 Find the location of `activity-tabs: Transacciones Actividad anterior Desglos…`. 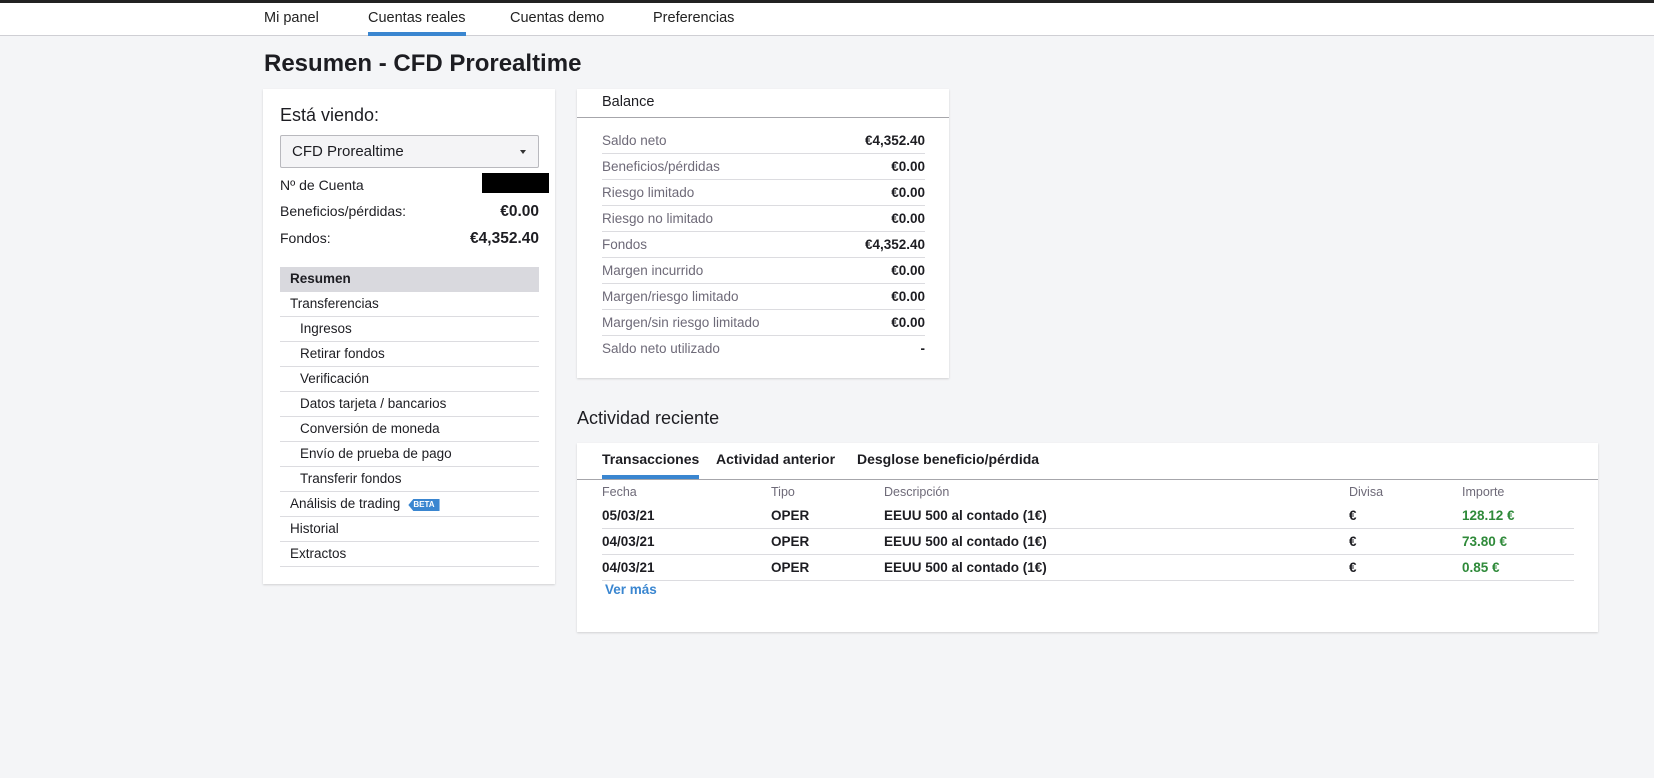

activity-tabs: Transacciones Actividad anterior Desglos… is located at coordinates (1087, 461).